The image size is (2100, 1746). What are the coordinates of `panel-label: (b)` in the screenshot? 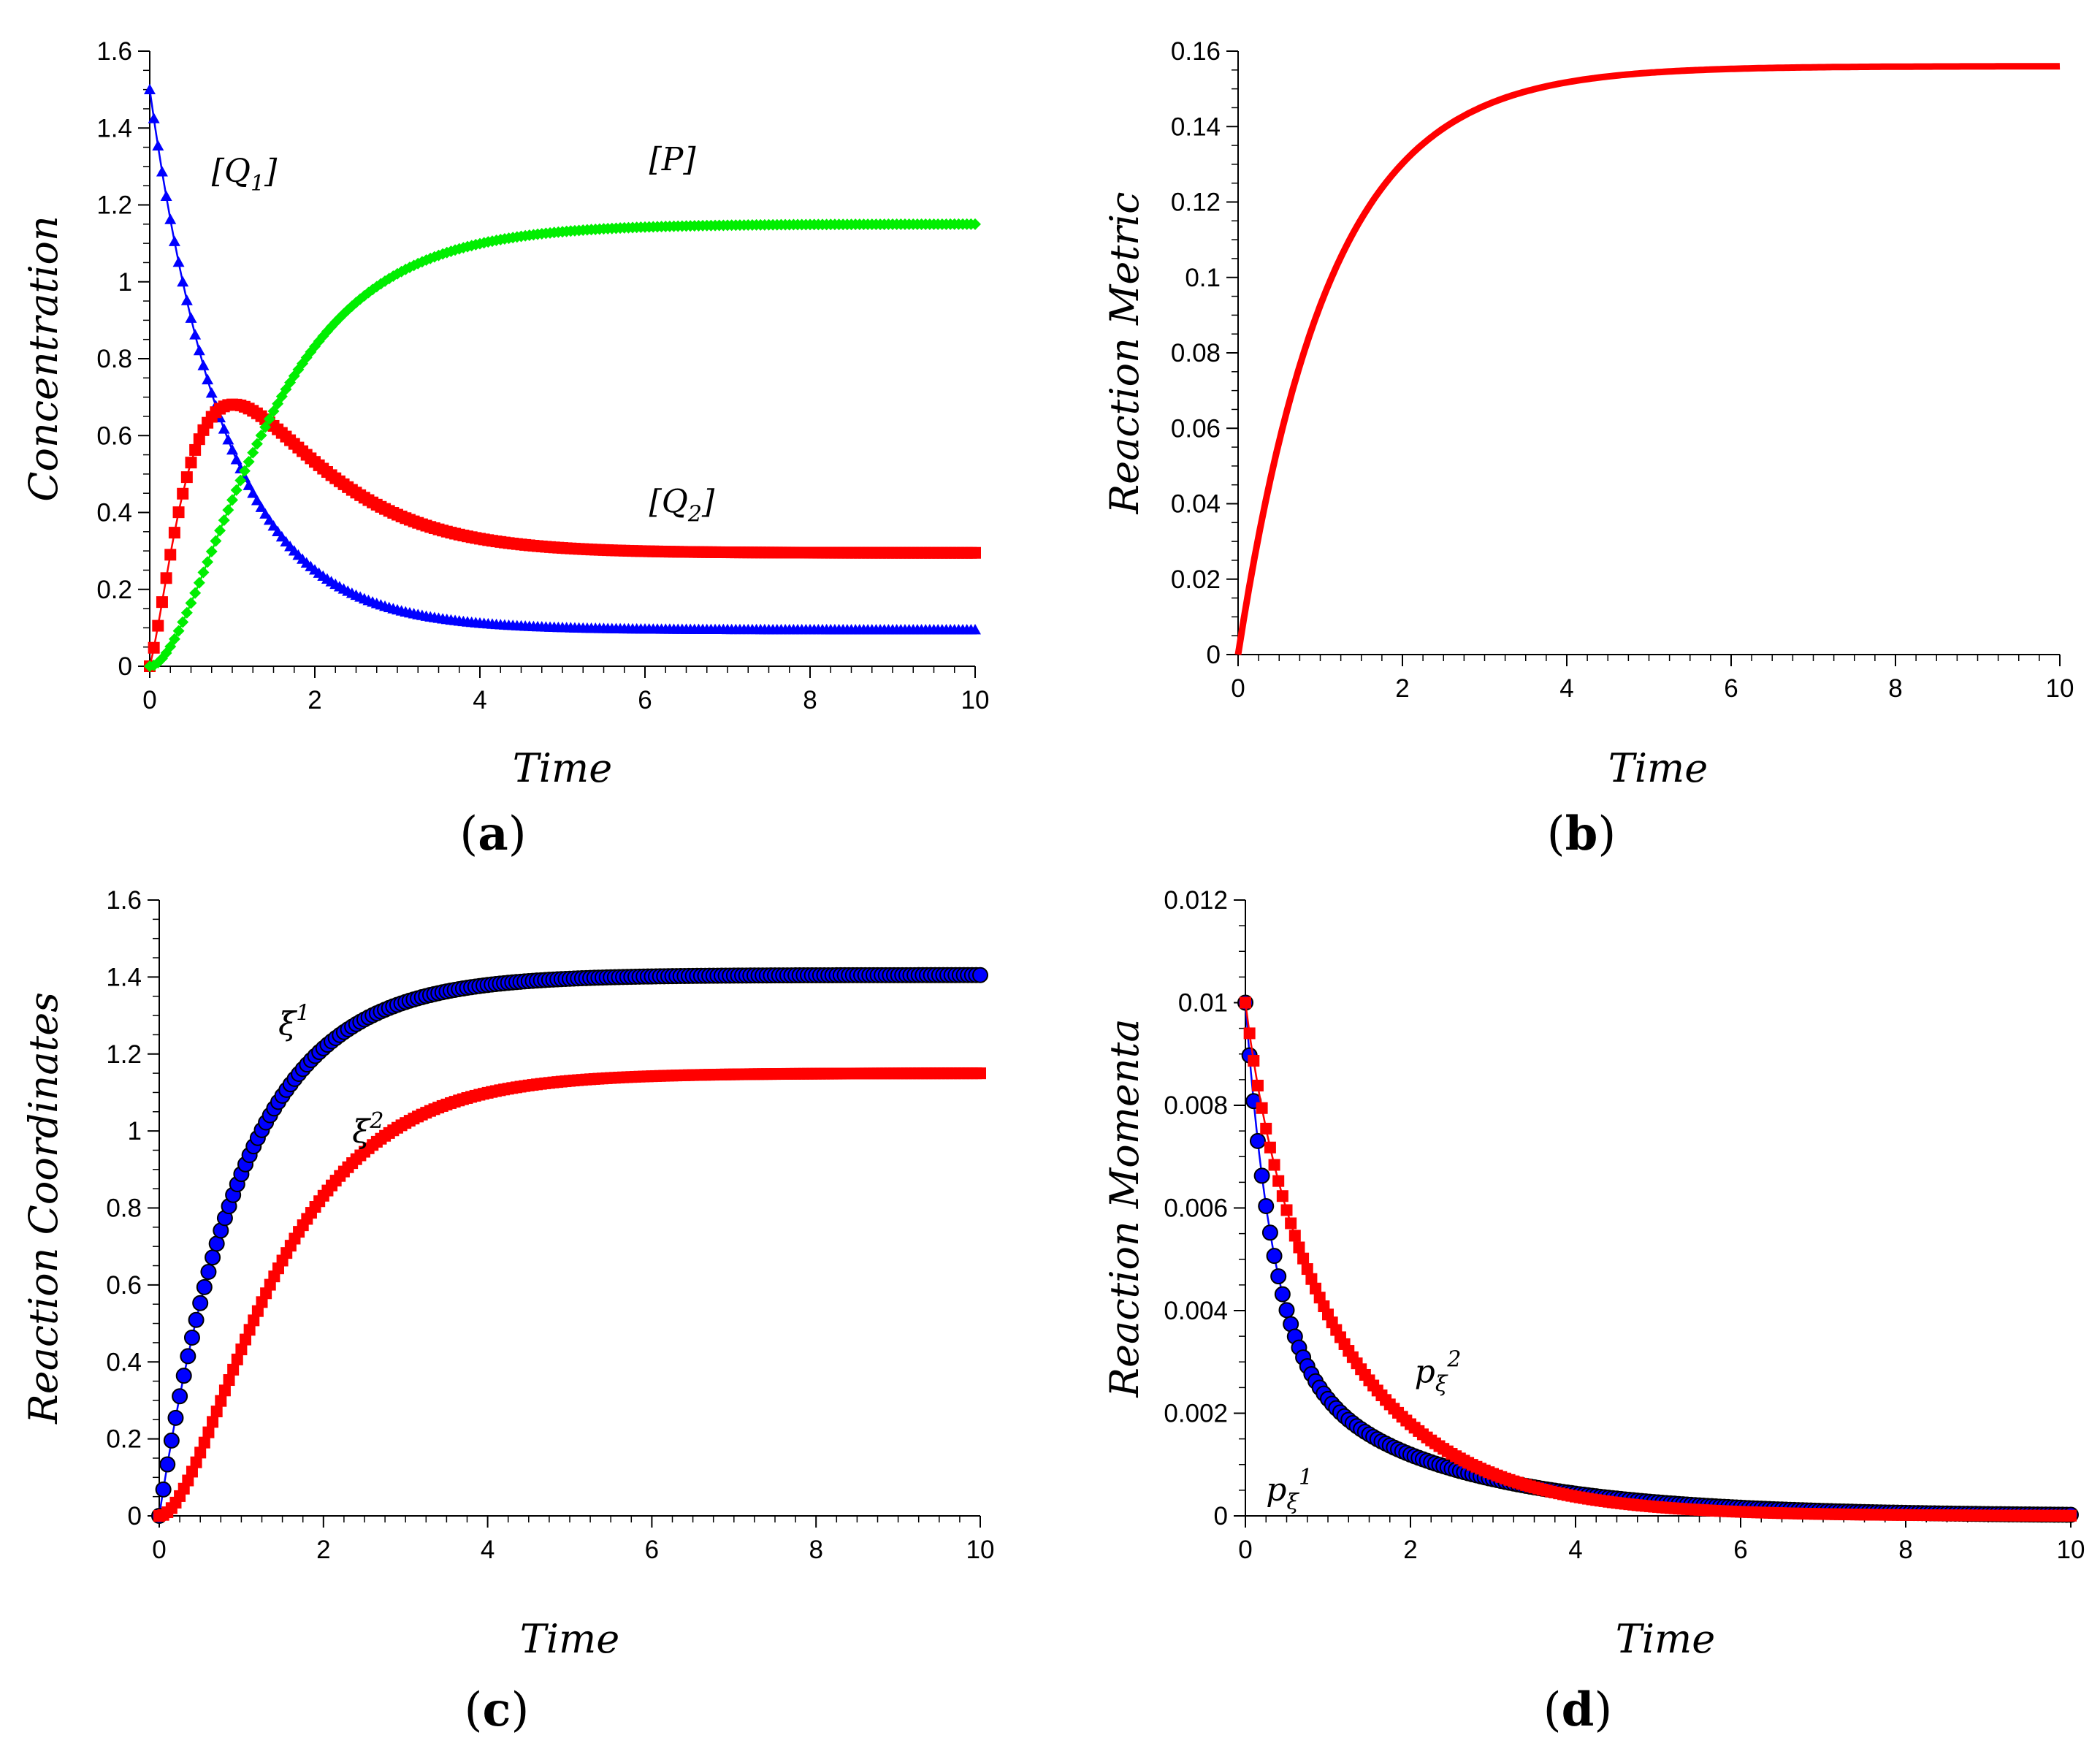 It's located at (1581, 834).